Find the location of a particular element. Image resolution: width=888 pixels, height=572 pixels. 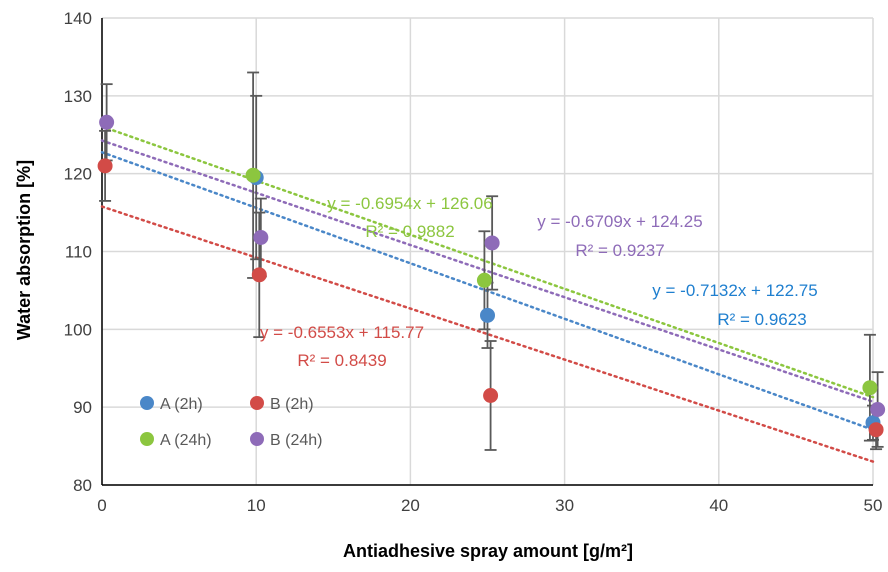

y-tick-label: 130 is located at coordinates (78, 96).